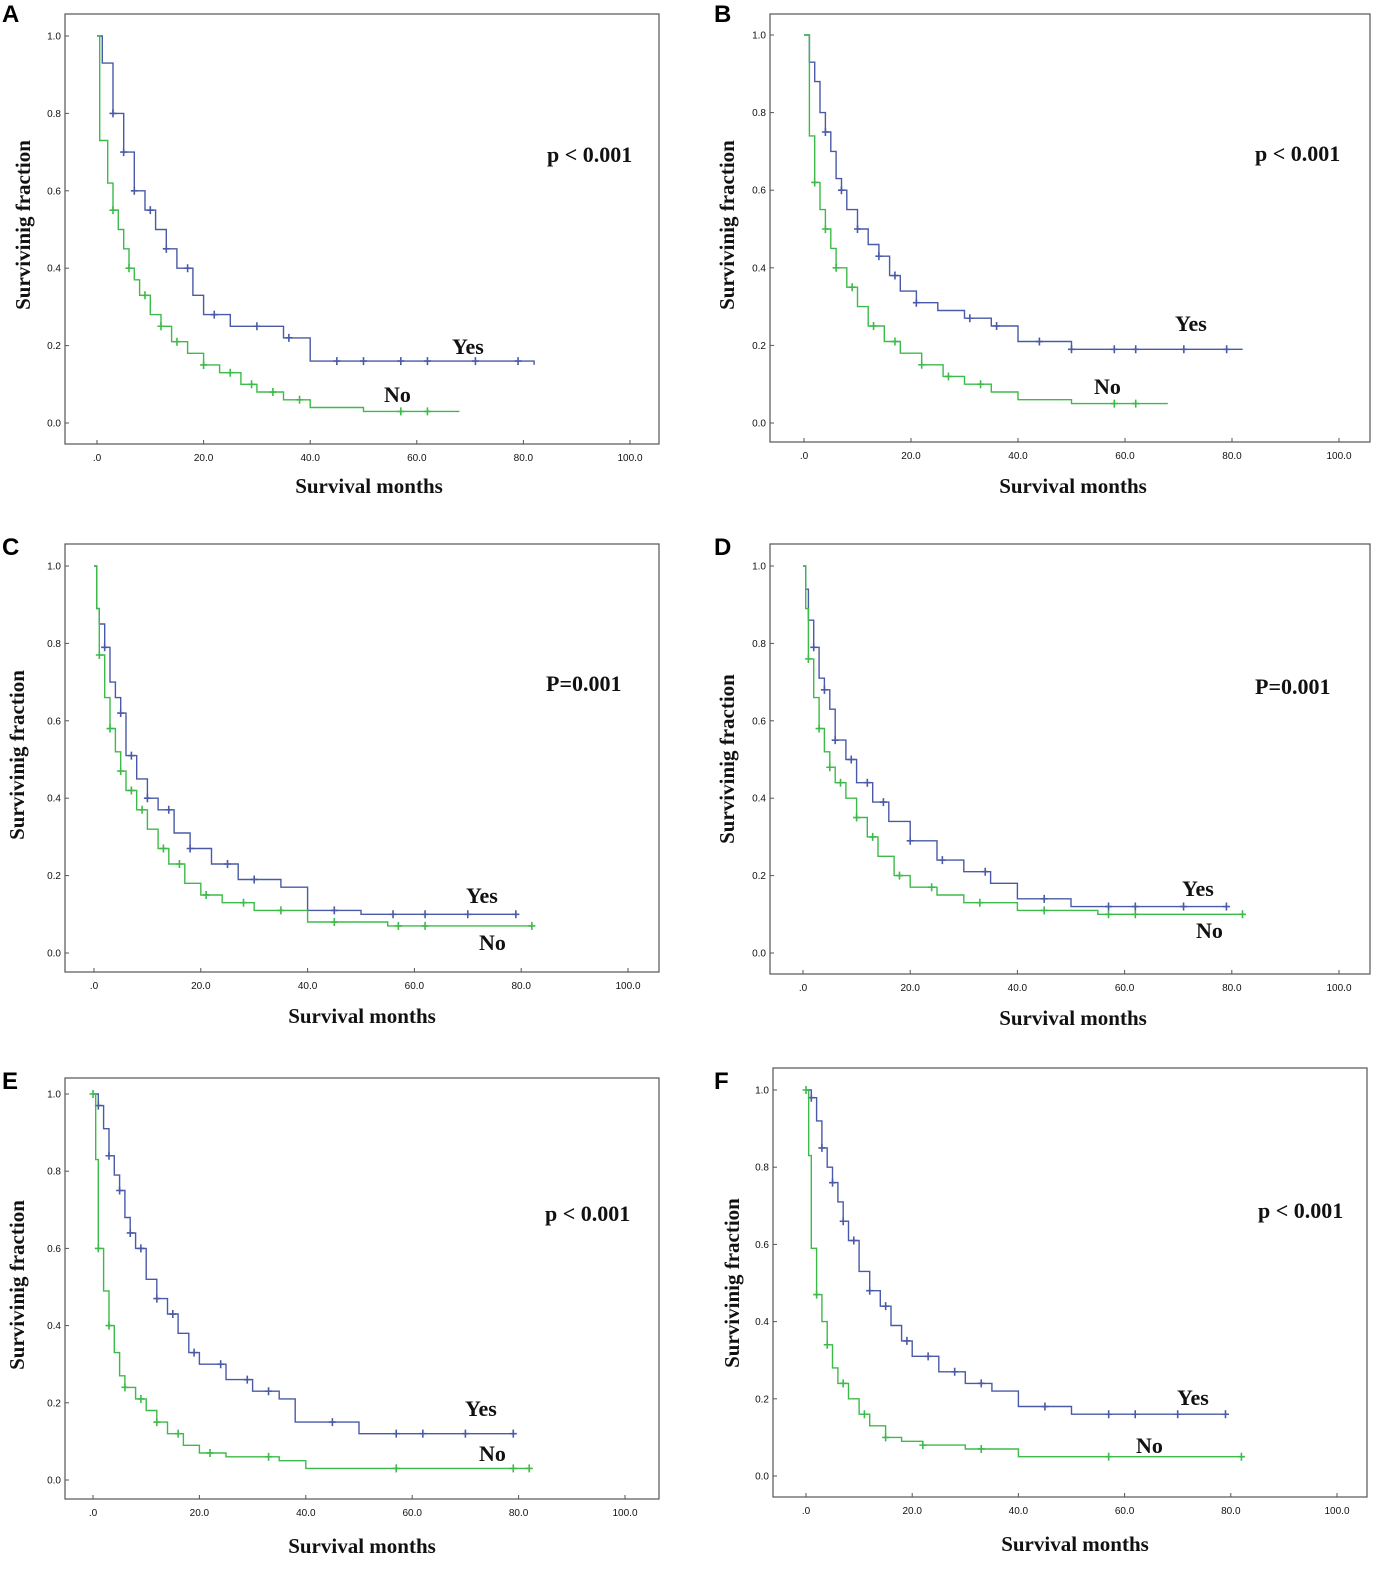  I want to click on panel-letter: F, so click(721, 1081).